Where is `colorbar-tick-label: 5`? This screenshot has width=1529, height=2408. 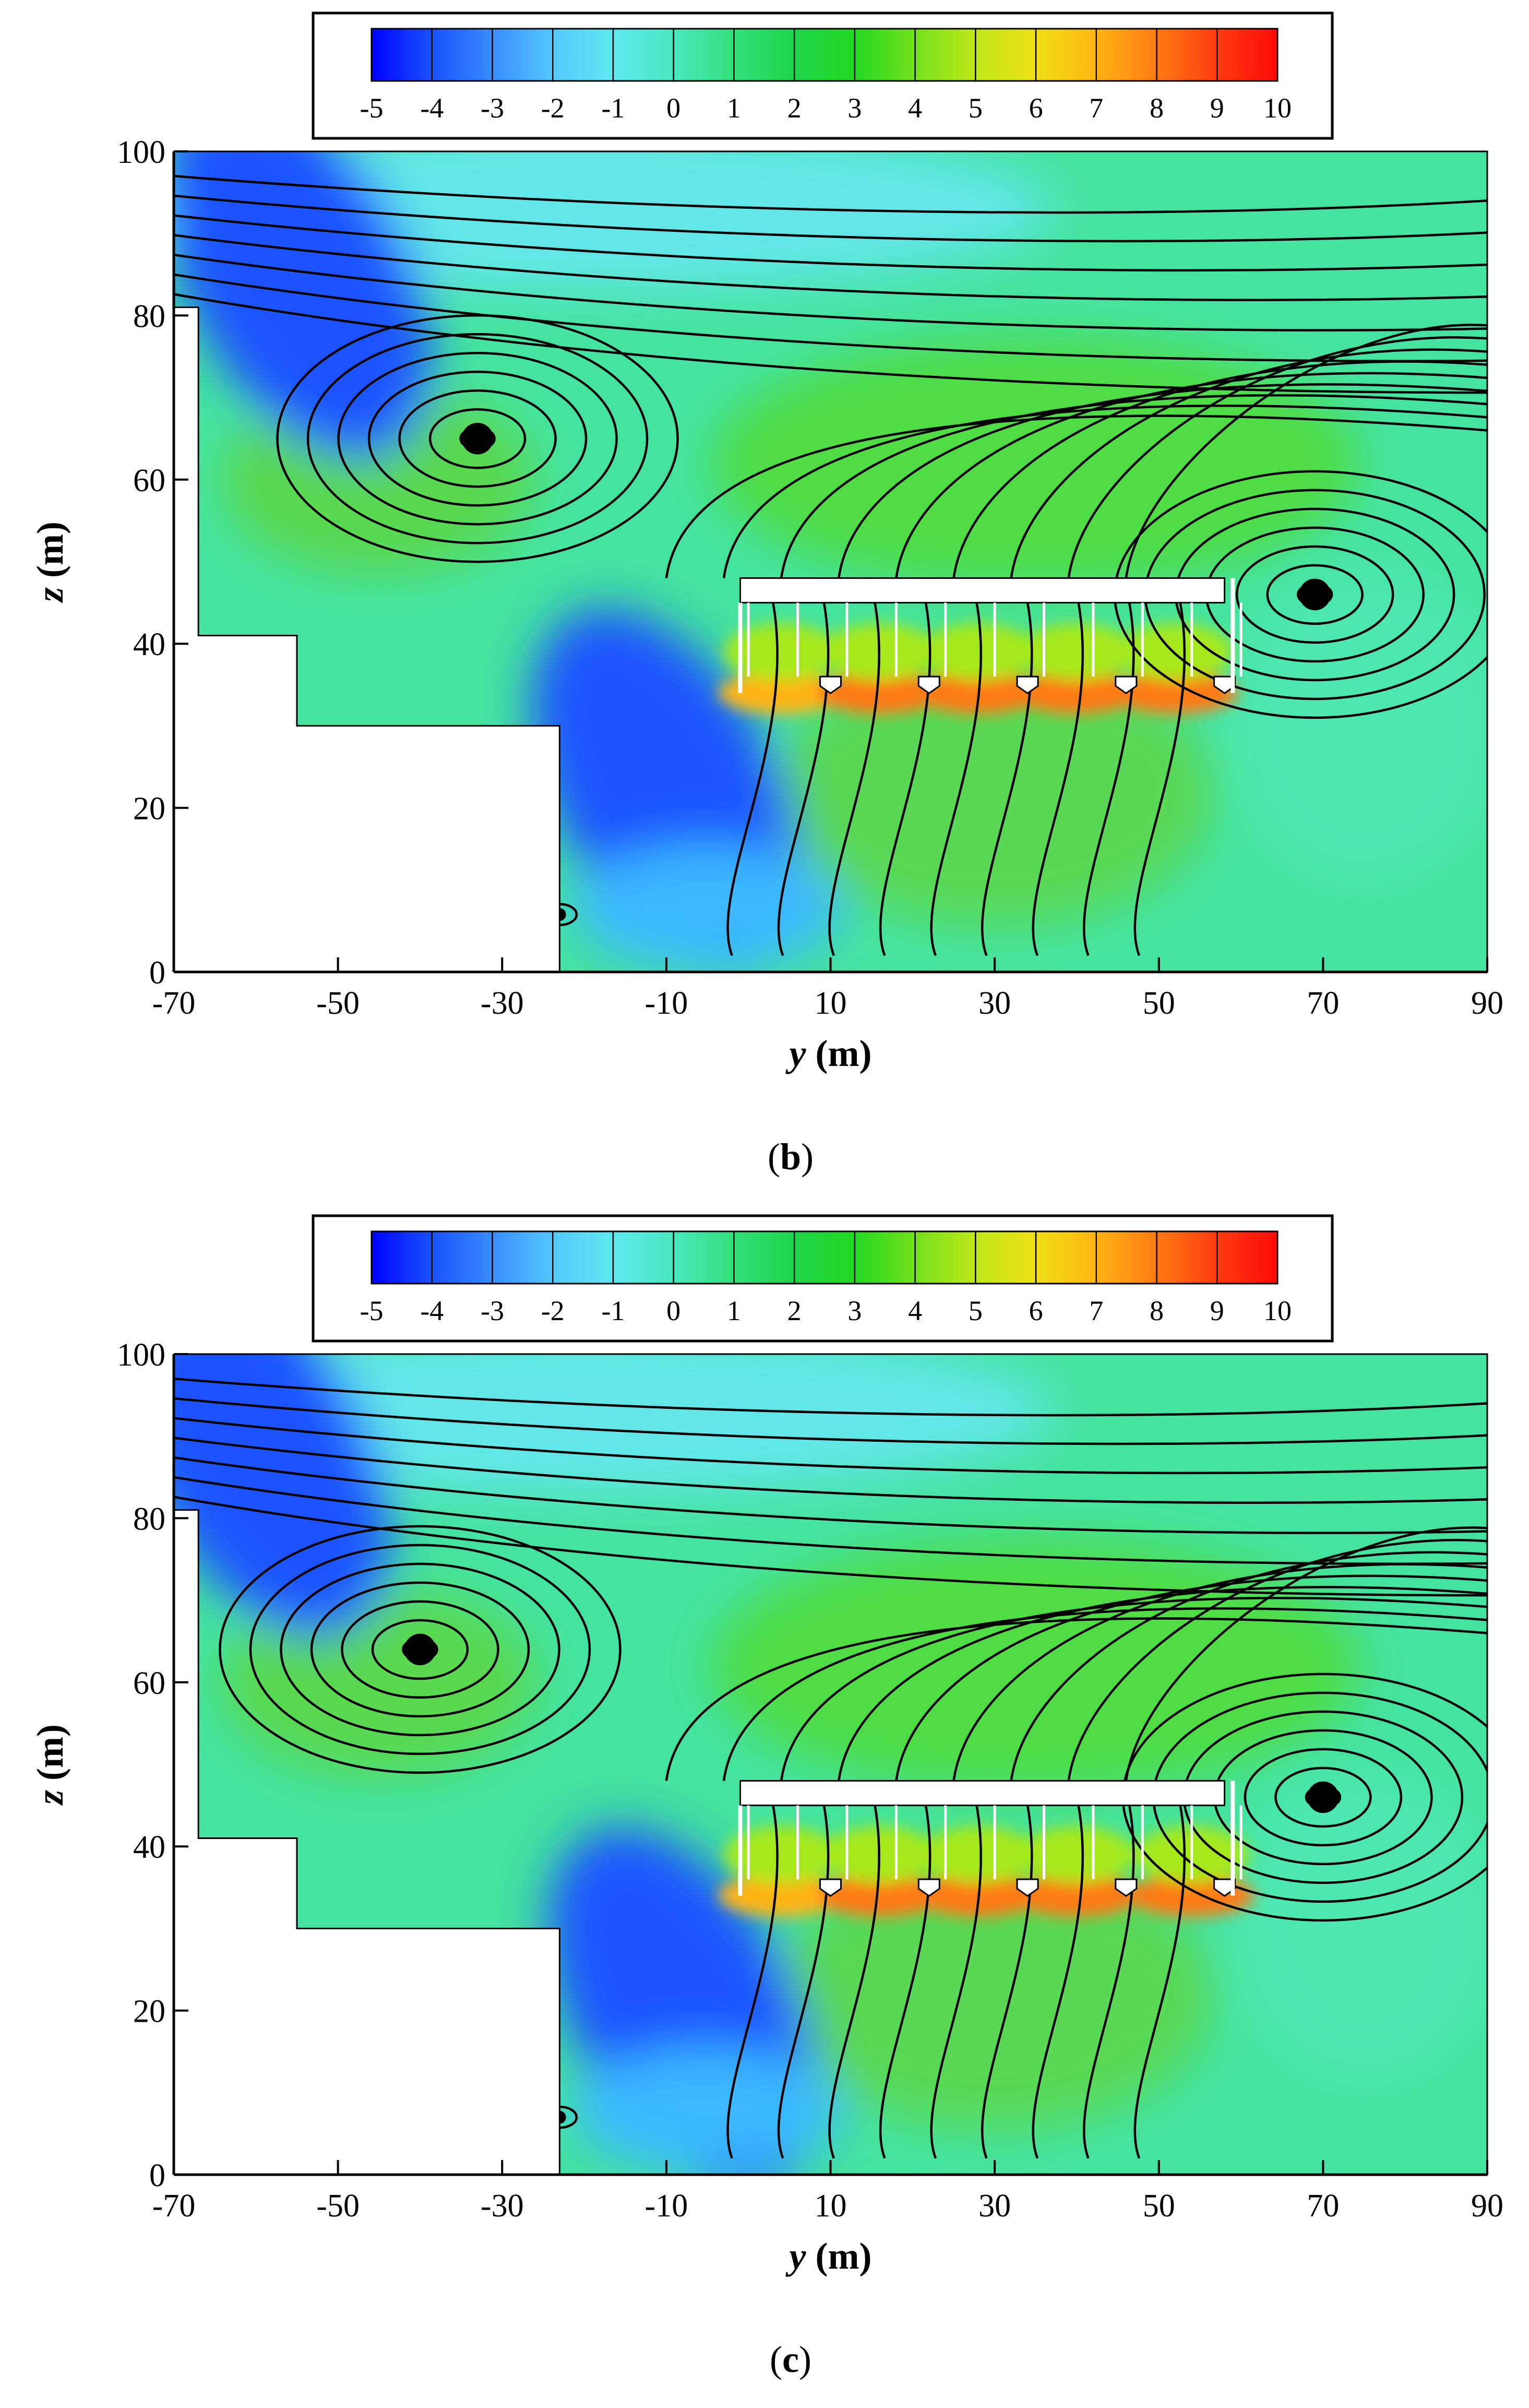 colorbar-tick-label: 5 is located at coordinates (976, 1310).